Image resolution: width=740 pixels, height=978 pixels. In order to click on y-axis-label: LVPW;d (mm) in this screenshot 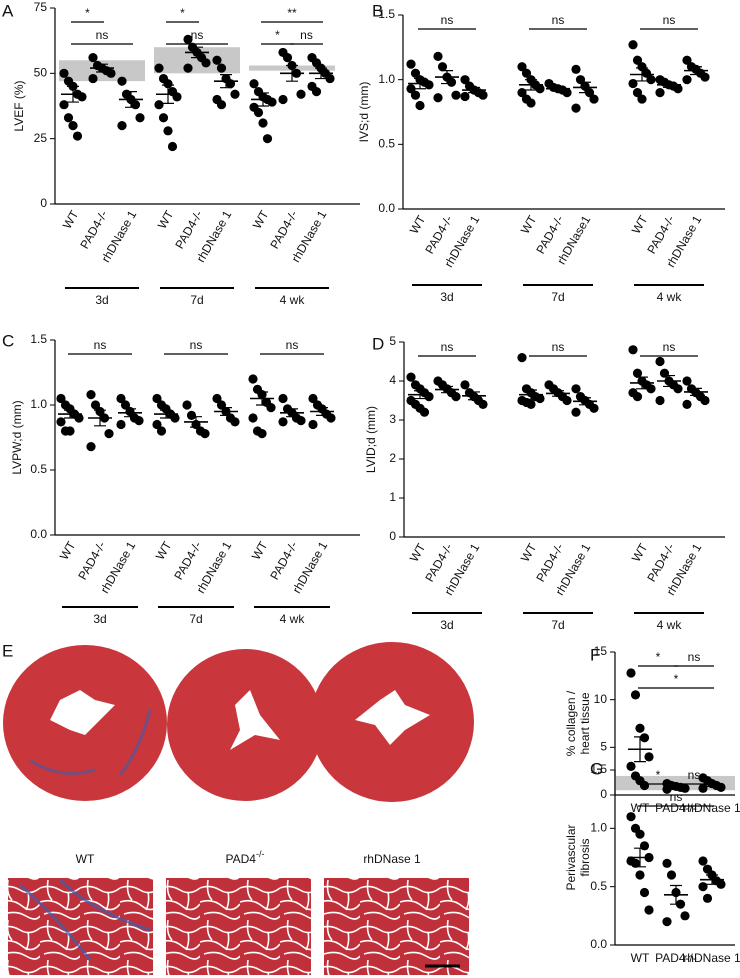, I will do `click(17, 437)`.